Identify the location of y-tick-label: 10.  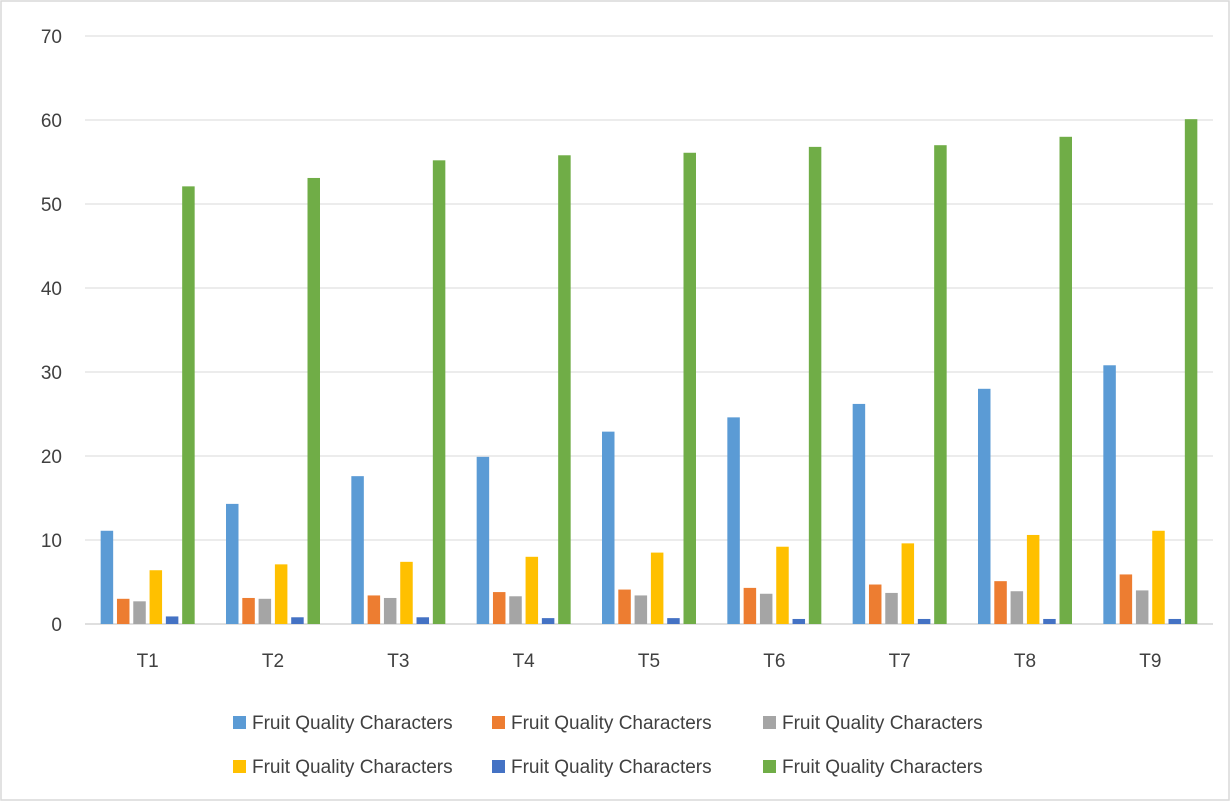
(51, 541).